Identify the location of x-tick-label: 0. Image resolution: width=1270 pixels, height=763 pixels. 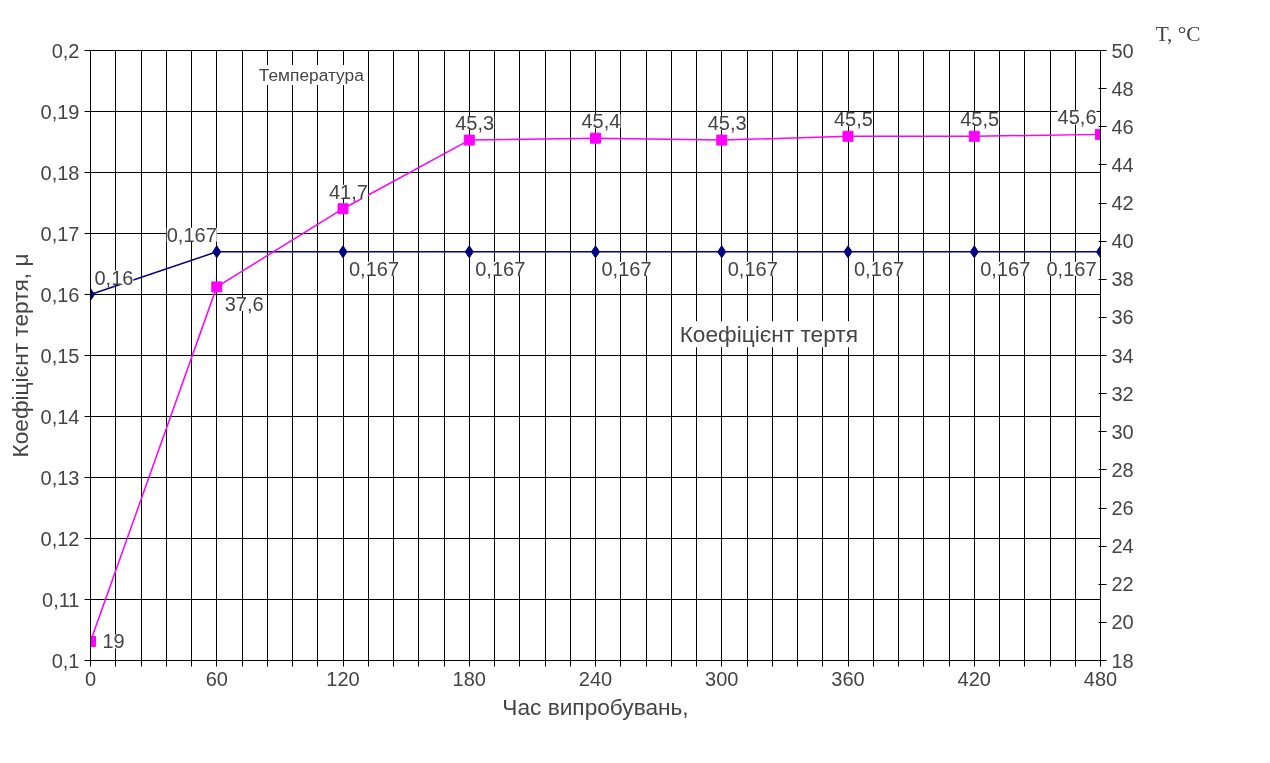
(90, 678).